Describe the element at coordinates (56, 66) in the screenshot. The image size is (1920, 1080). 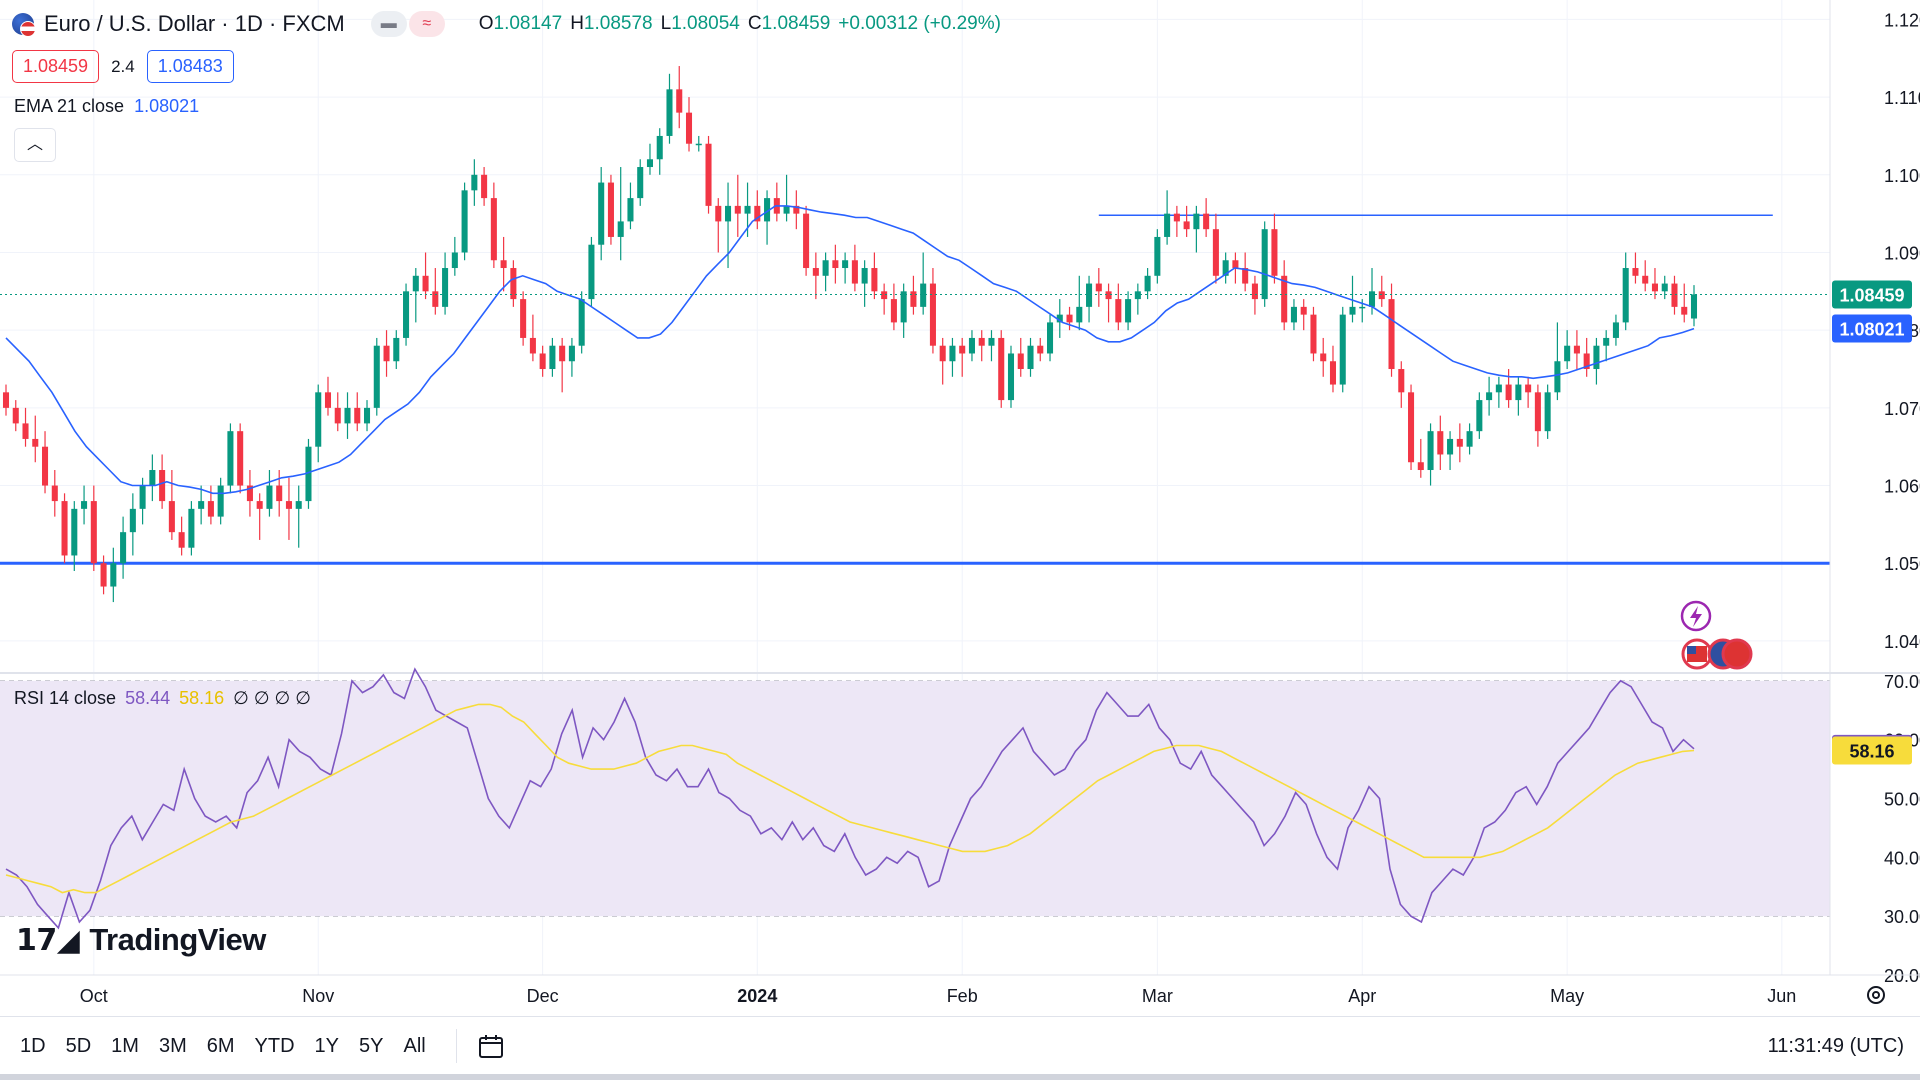
I see `sell-button: 1.08459` at that location.